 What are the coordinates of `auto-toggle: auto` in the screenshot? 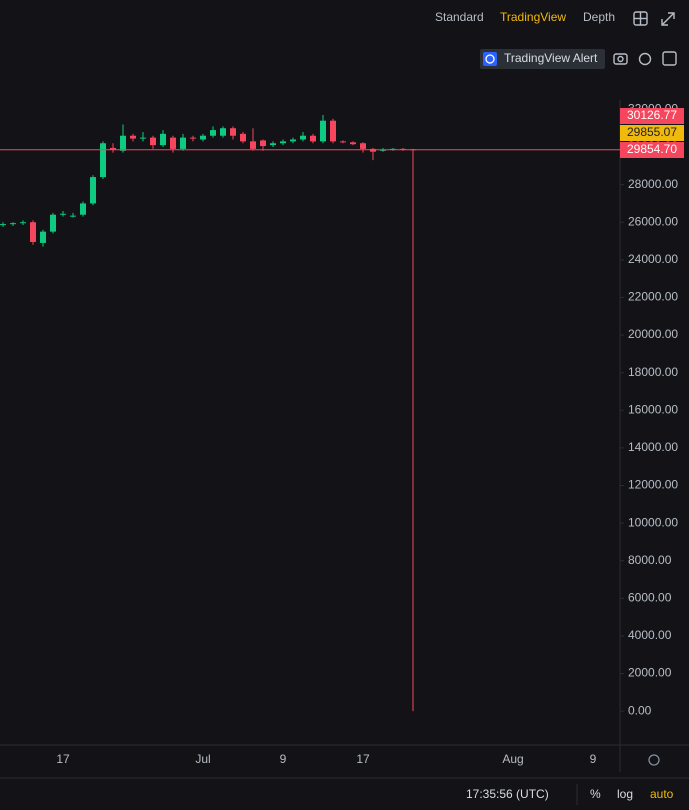 It's located at (662, 794).